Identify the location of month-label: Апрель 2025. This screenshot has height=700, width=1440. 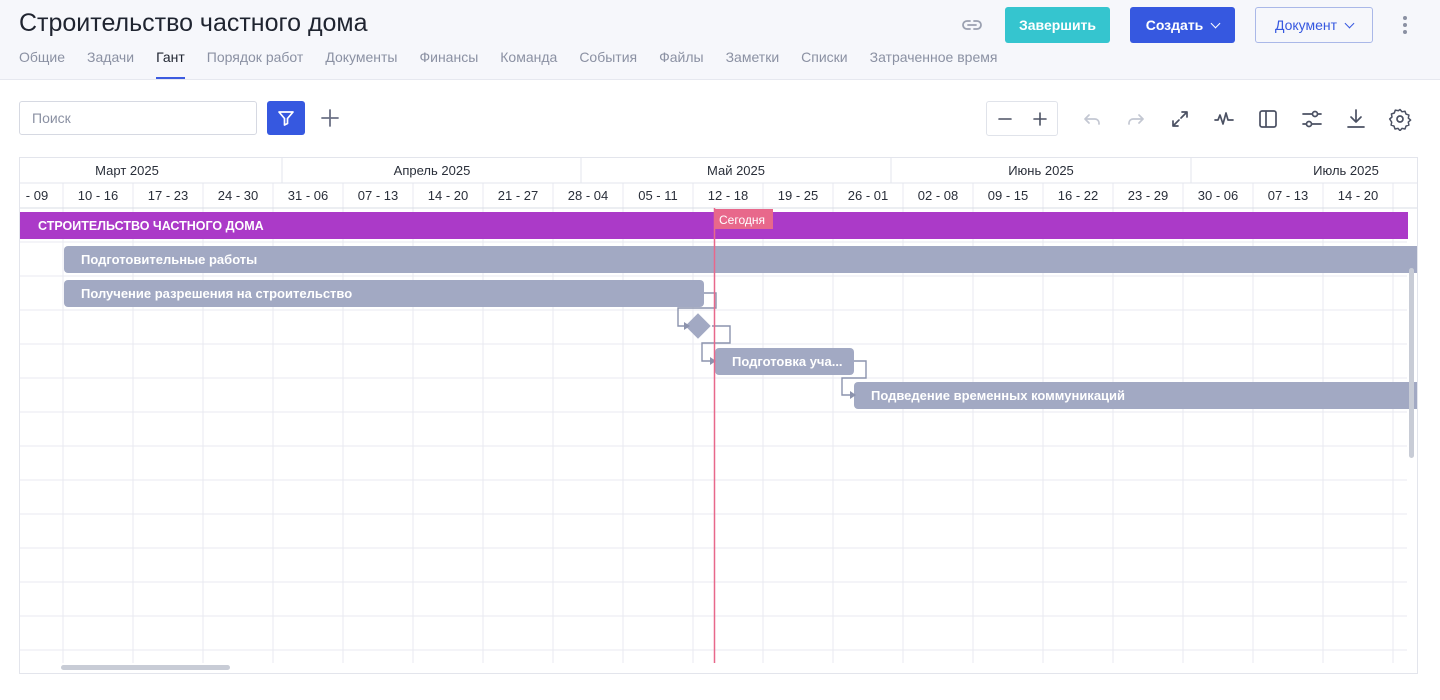
(432, 170).